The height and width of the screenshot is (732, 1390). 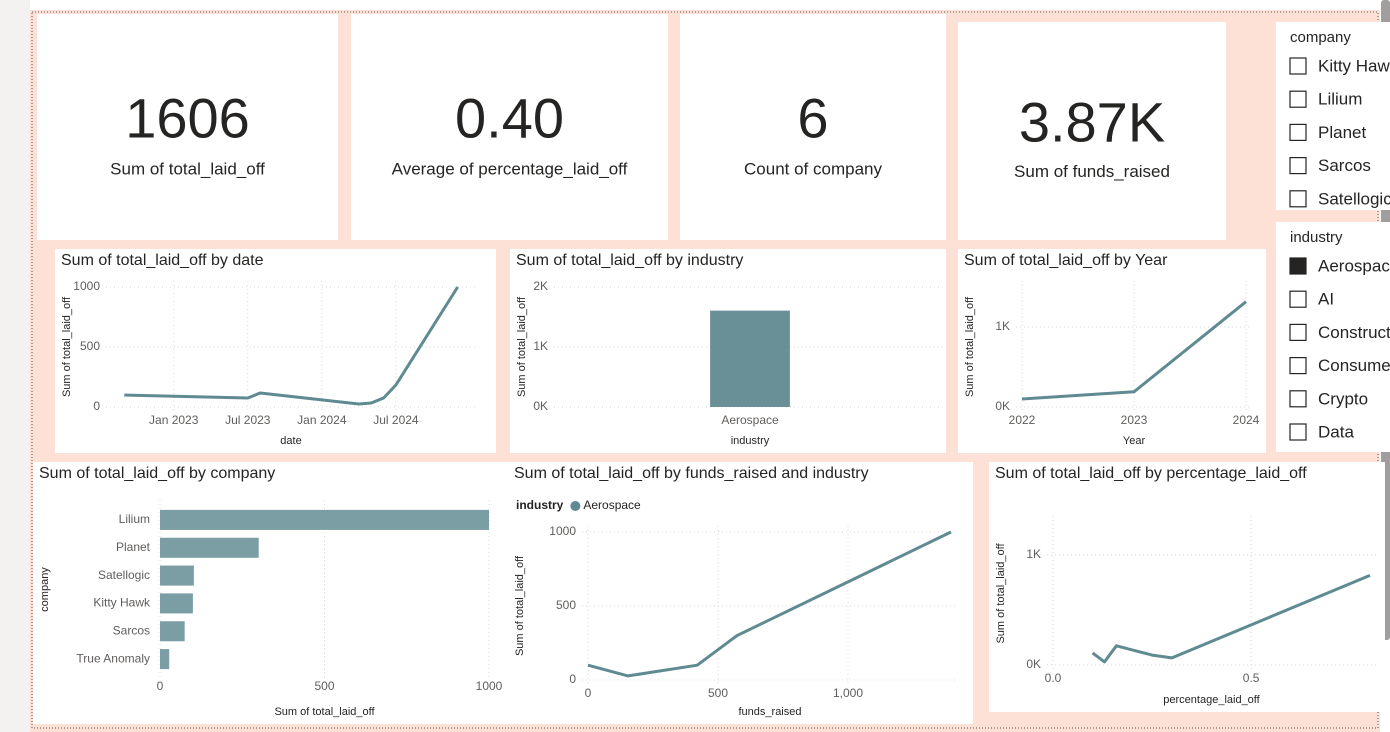 I want to click on x-tick-label: 1,000, so click(x=848, y=693).